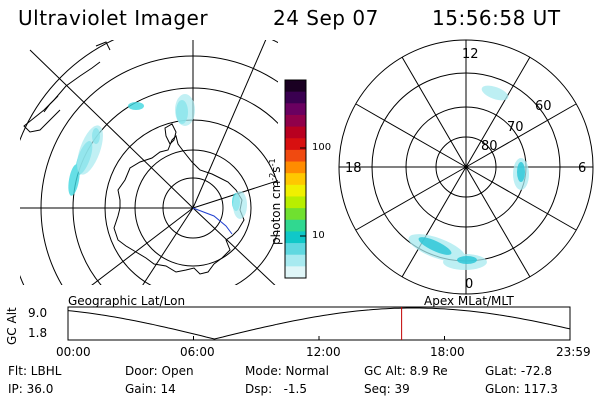 The image size is (600, 400). I want to click on mlt-label-0: 0, so click(469, 284).